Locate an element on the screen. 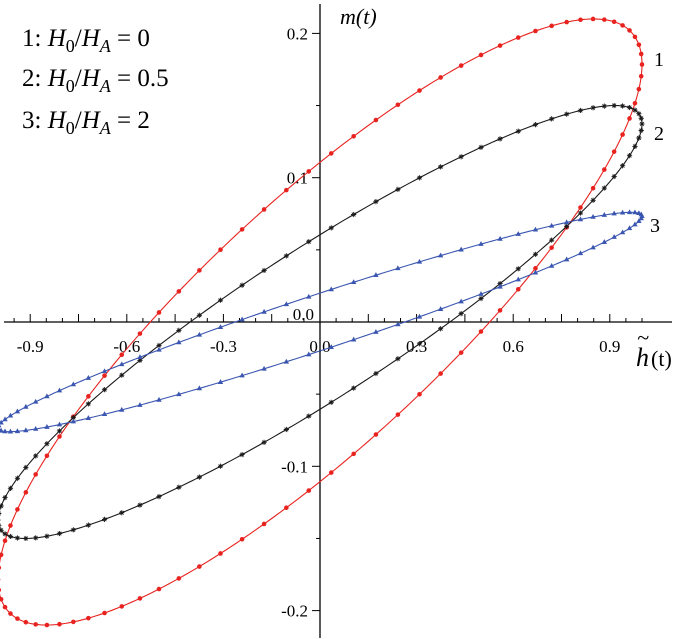 This screenshot has height=639, width=700. x-axis-title-name: h is located at coordinates (642, 357).